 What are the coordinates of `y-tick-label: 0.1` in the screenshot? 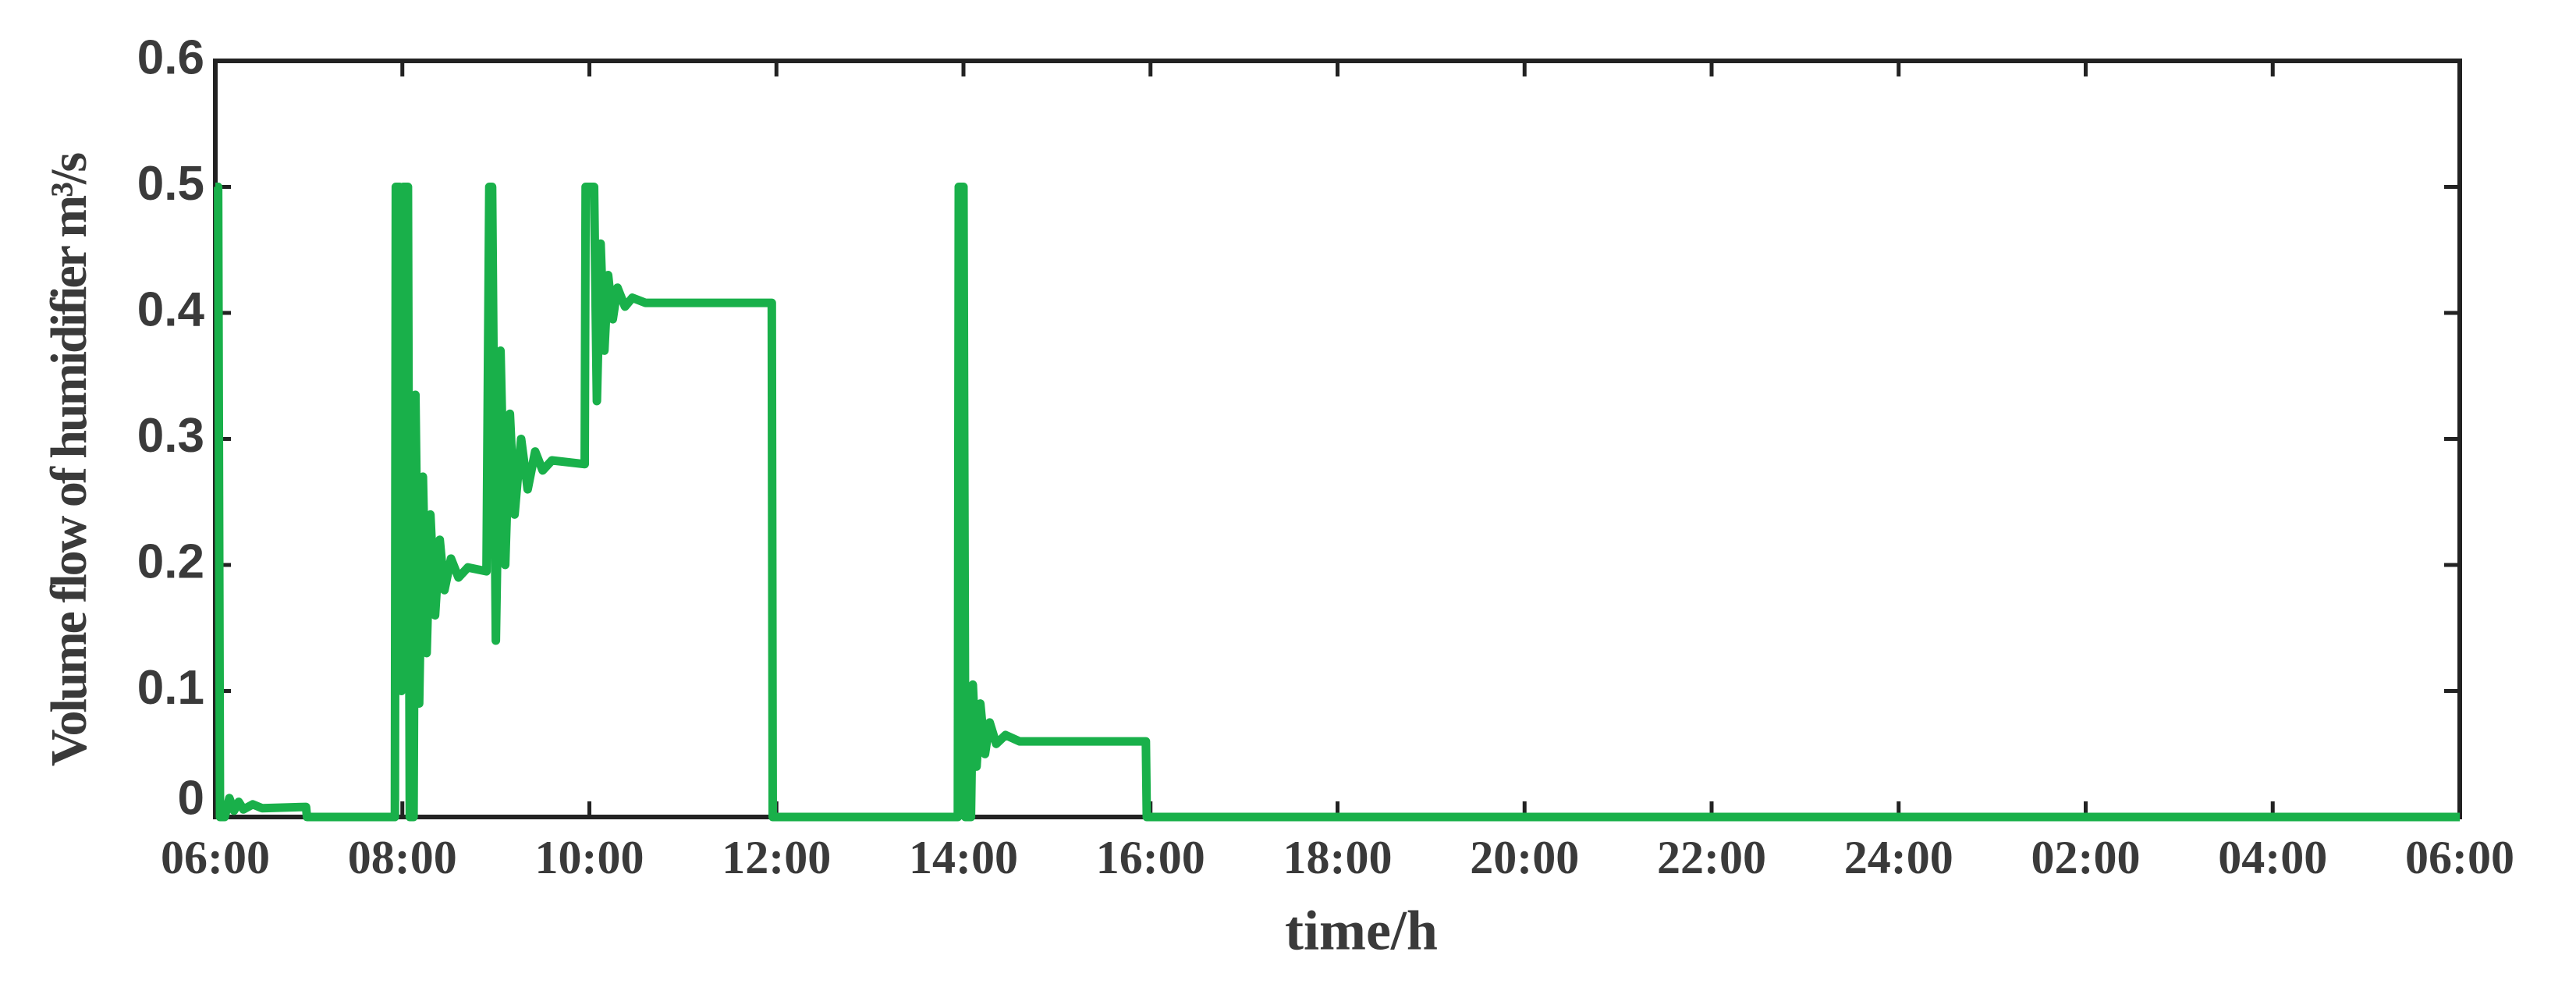 It's located at (170, 688).